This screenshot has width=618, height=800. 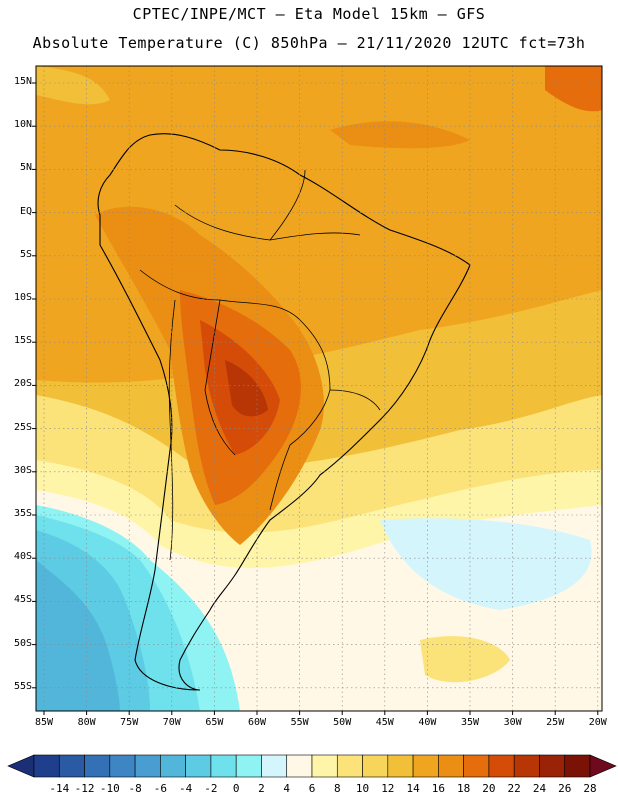 I want to click on colorbar-label: 24, so click(x=539, y=788).